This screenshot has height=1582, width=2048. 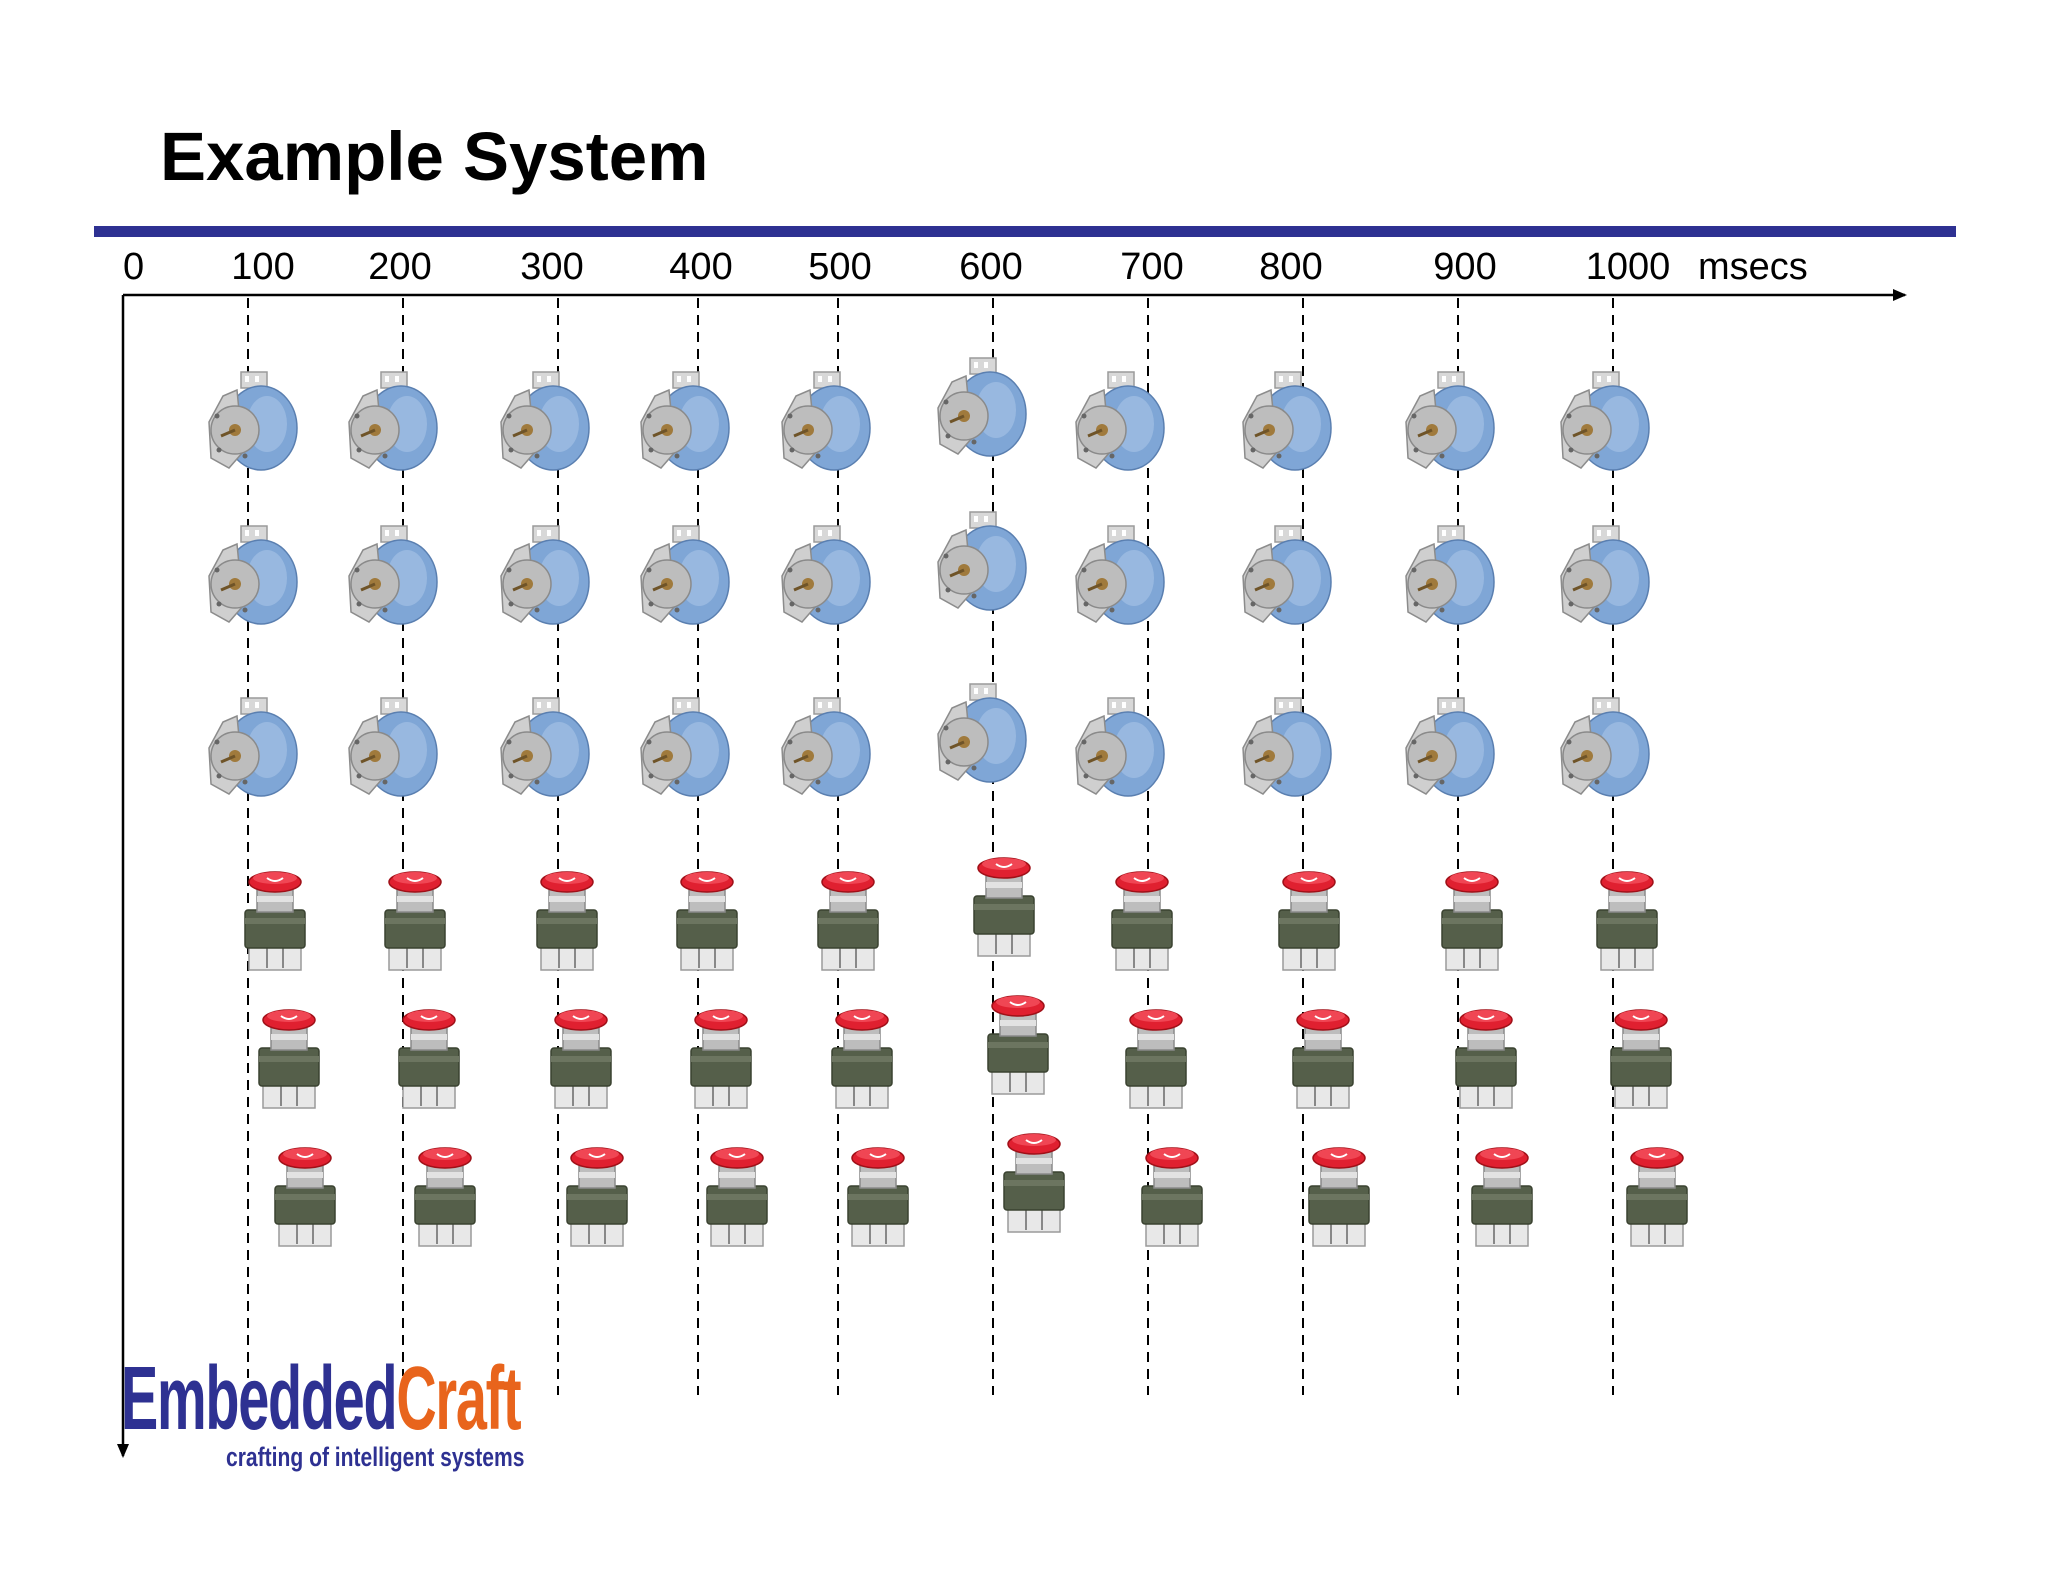 I want to click on tick-label-100: 100, so click(x=262, y=267).